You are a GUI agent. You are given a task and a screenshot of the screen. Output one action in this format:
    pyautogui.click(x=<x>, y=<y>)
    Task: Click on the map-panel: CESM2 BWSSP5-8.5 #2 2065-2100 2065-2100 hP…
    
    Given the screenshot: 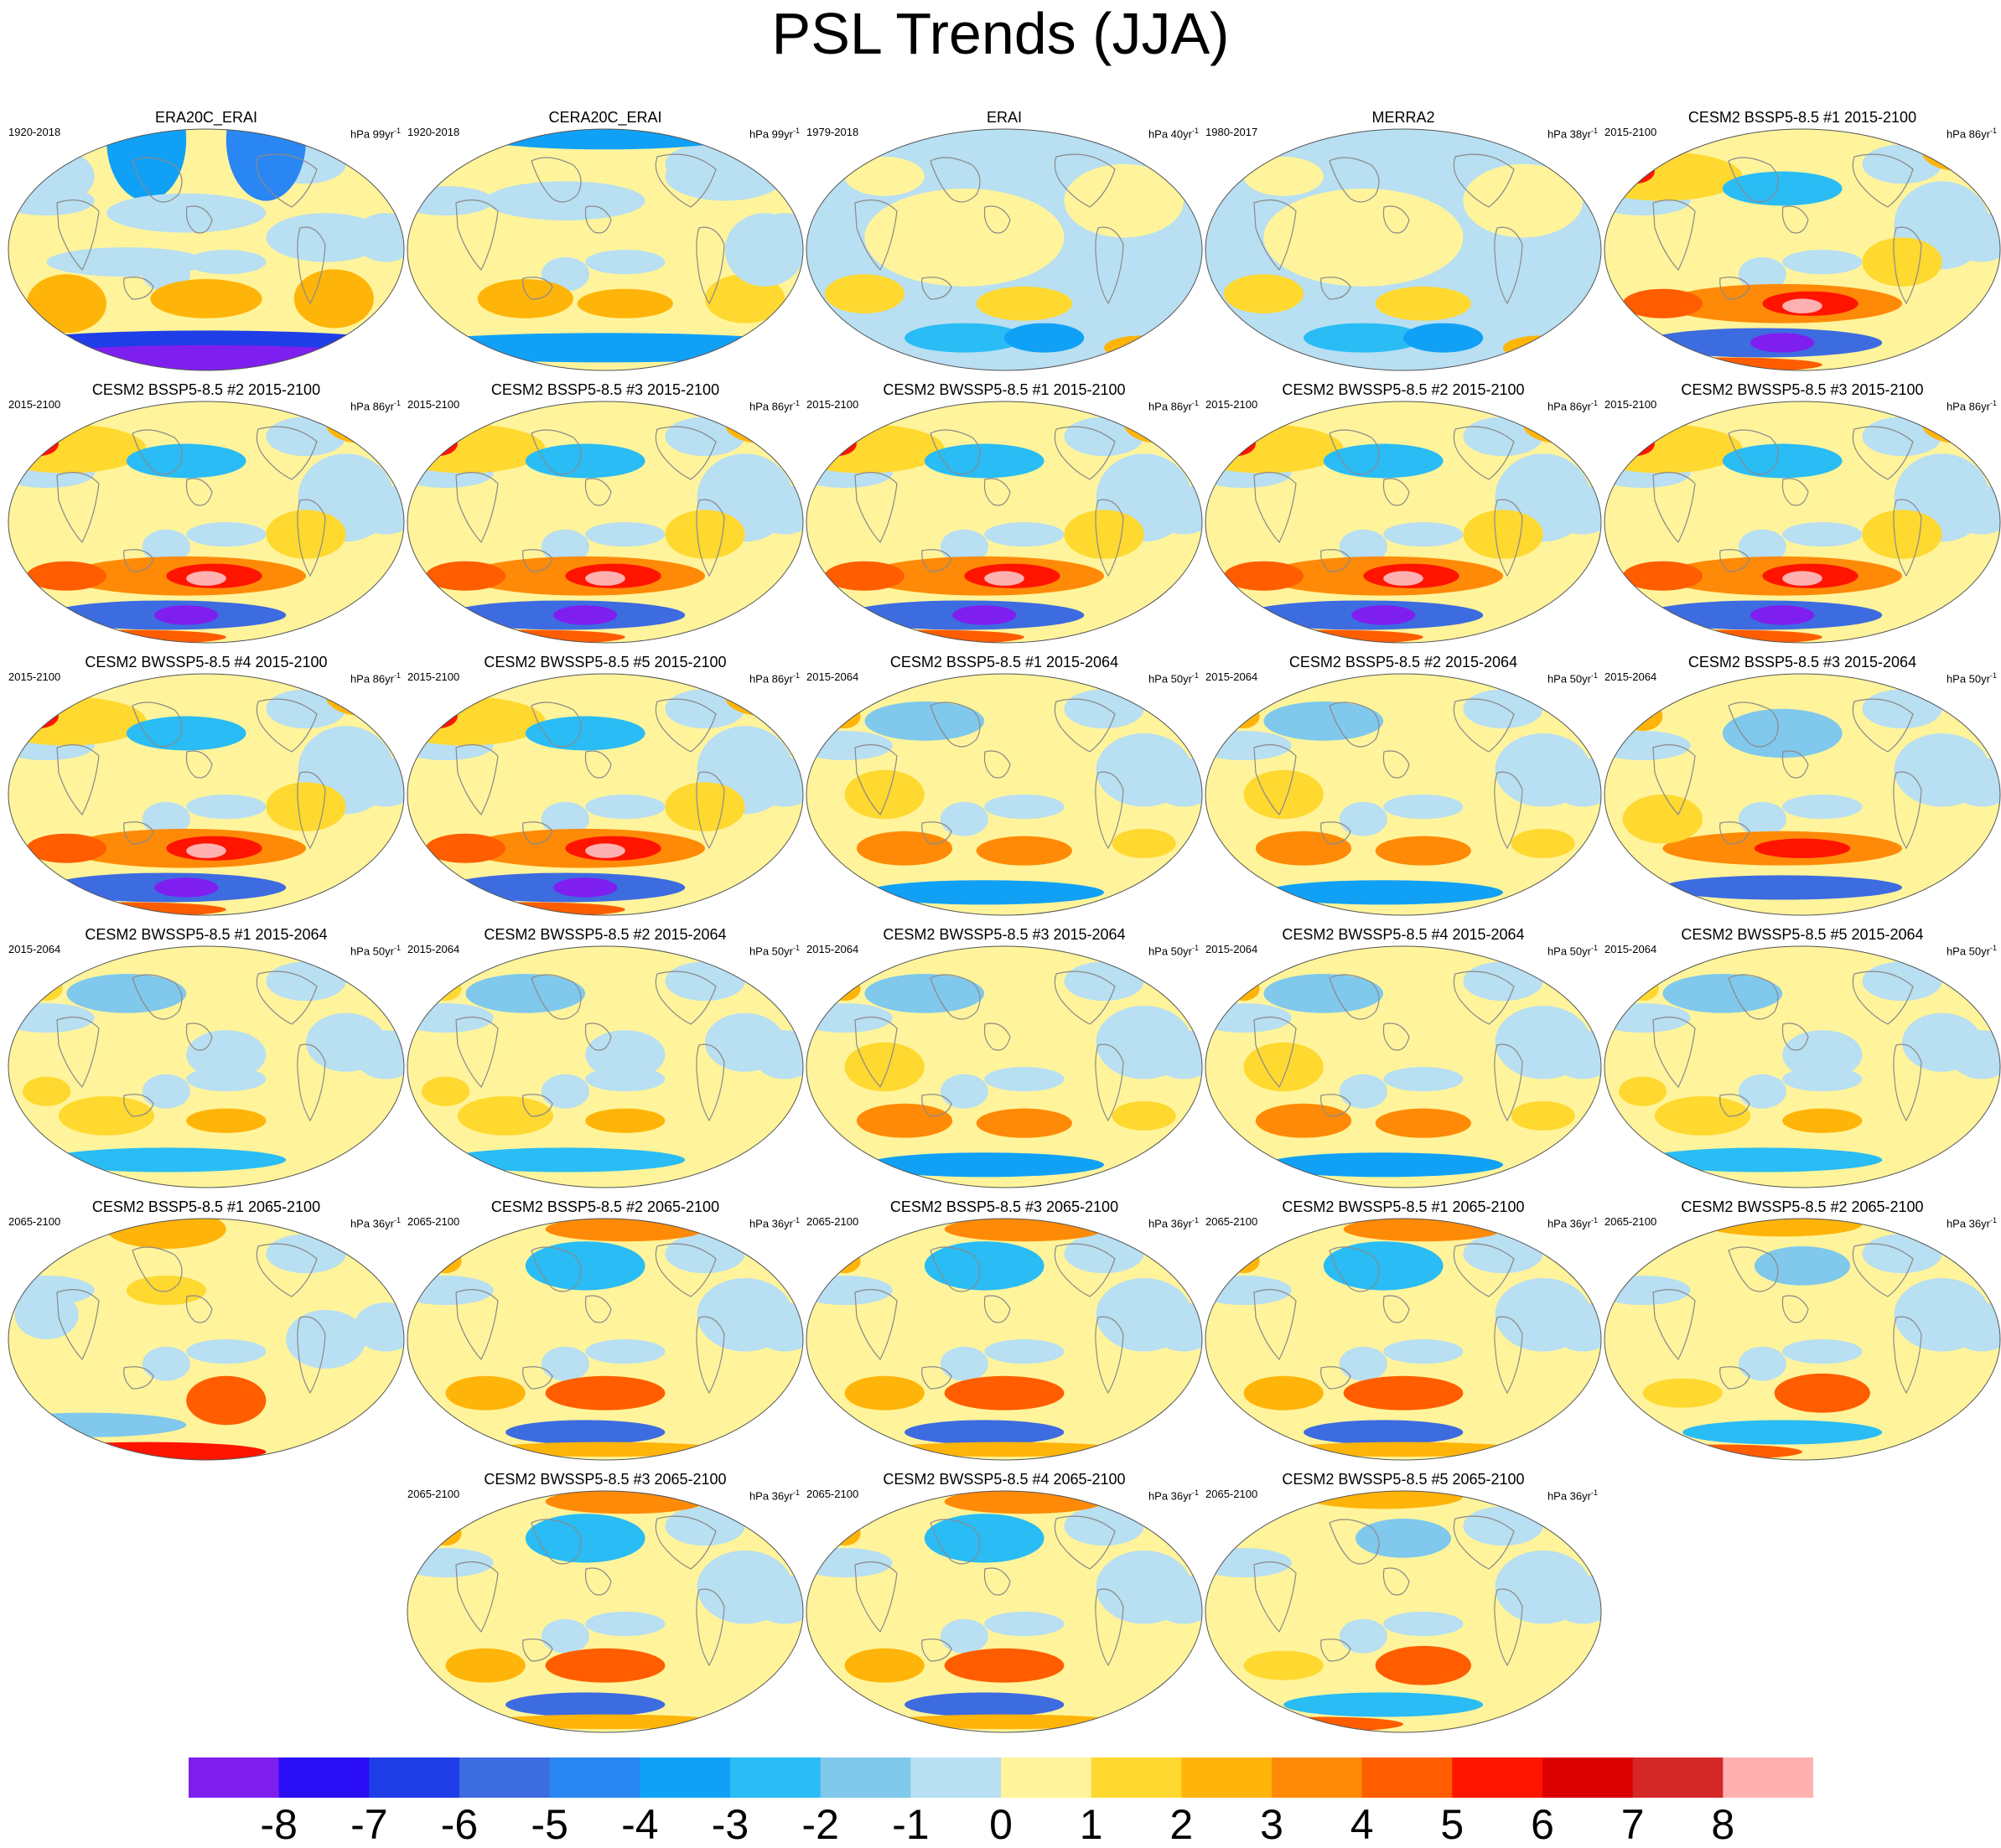 What is the action you would take?
    pyautogui.click(x=1802, y=1332)
    